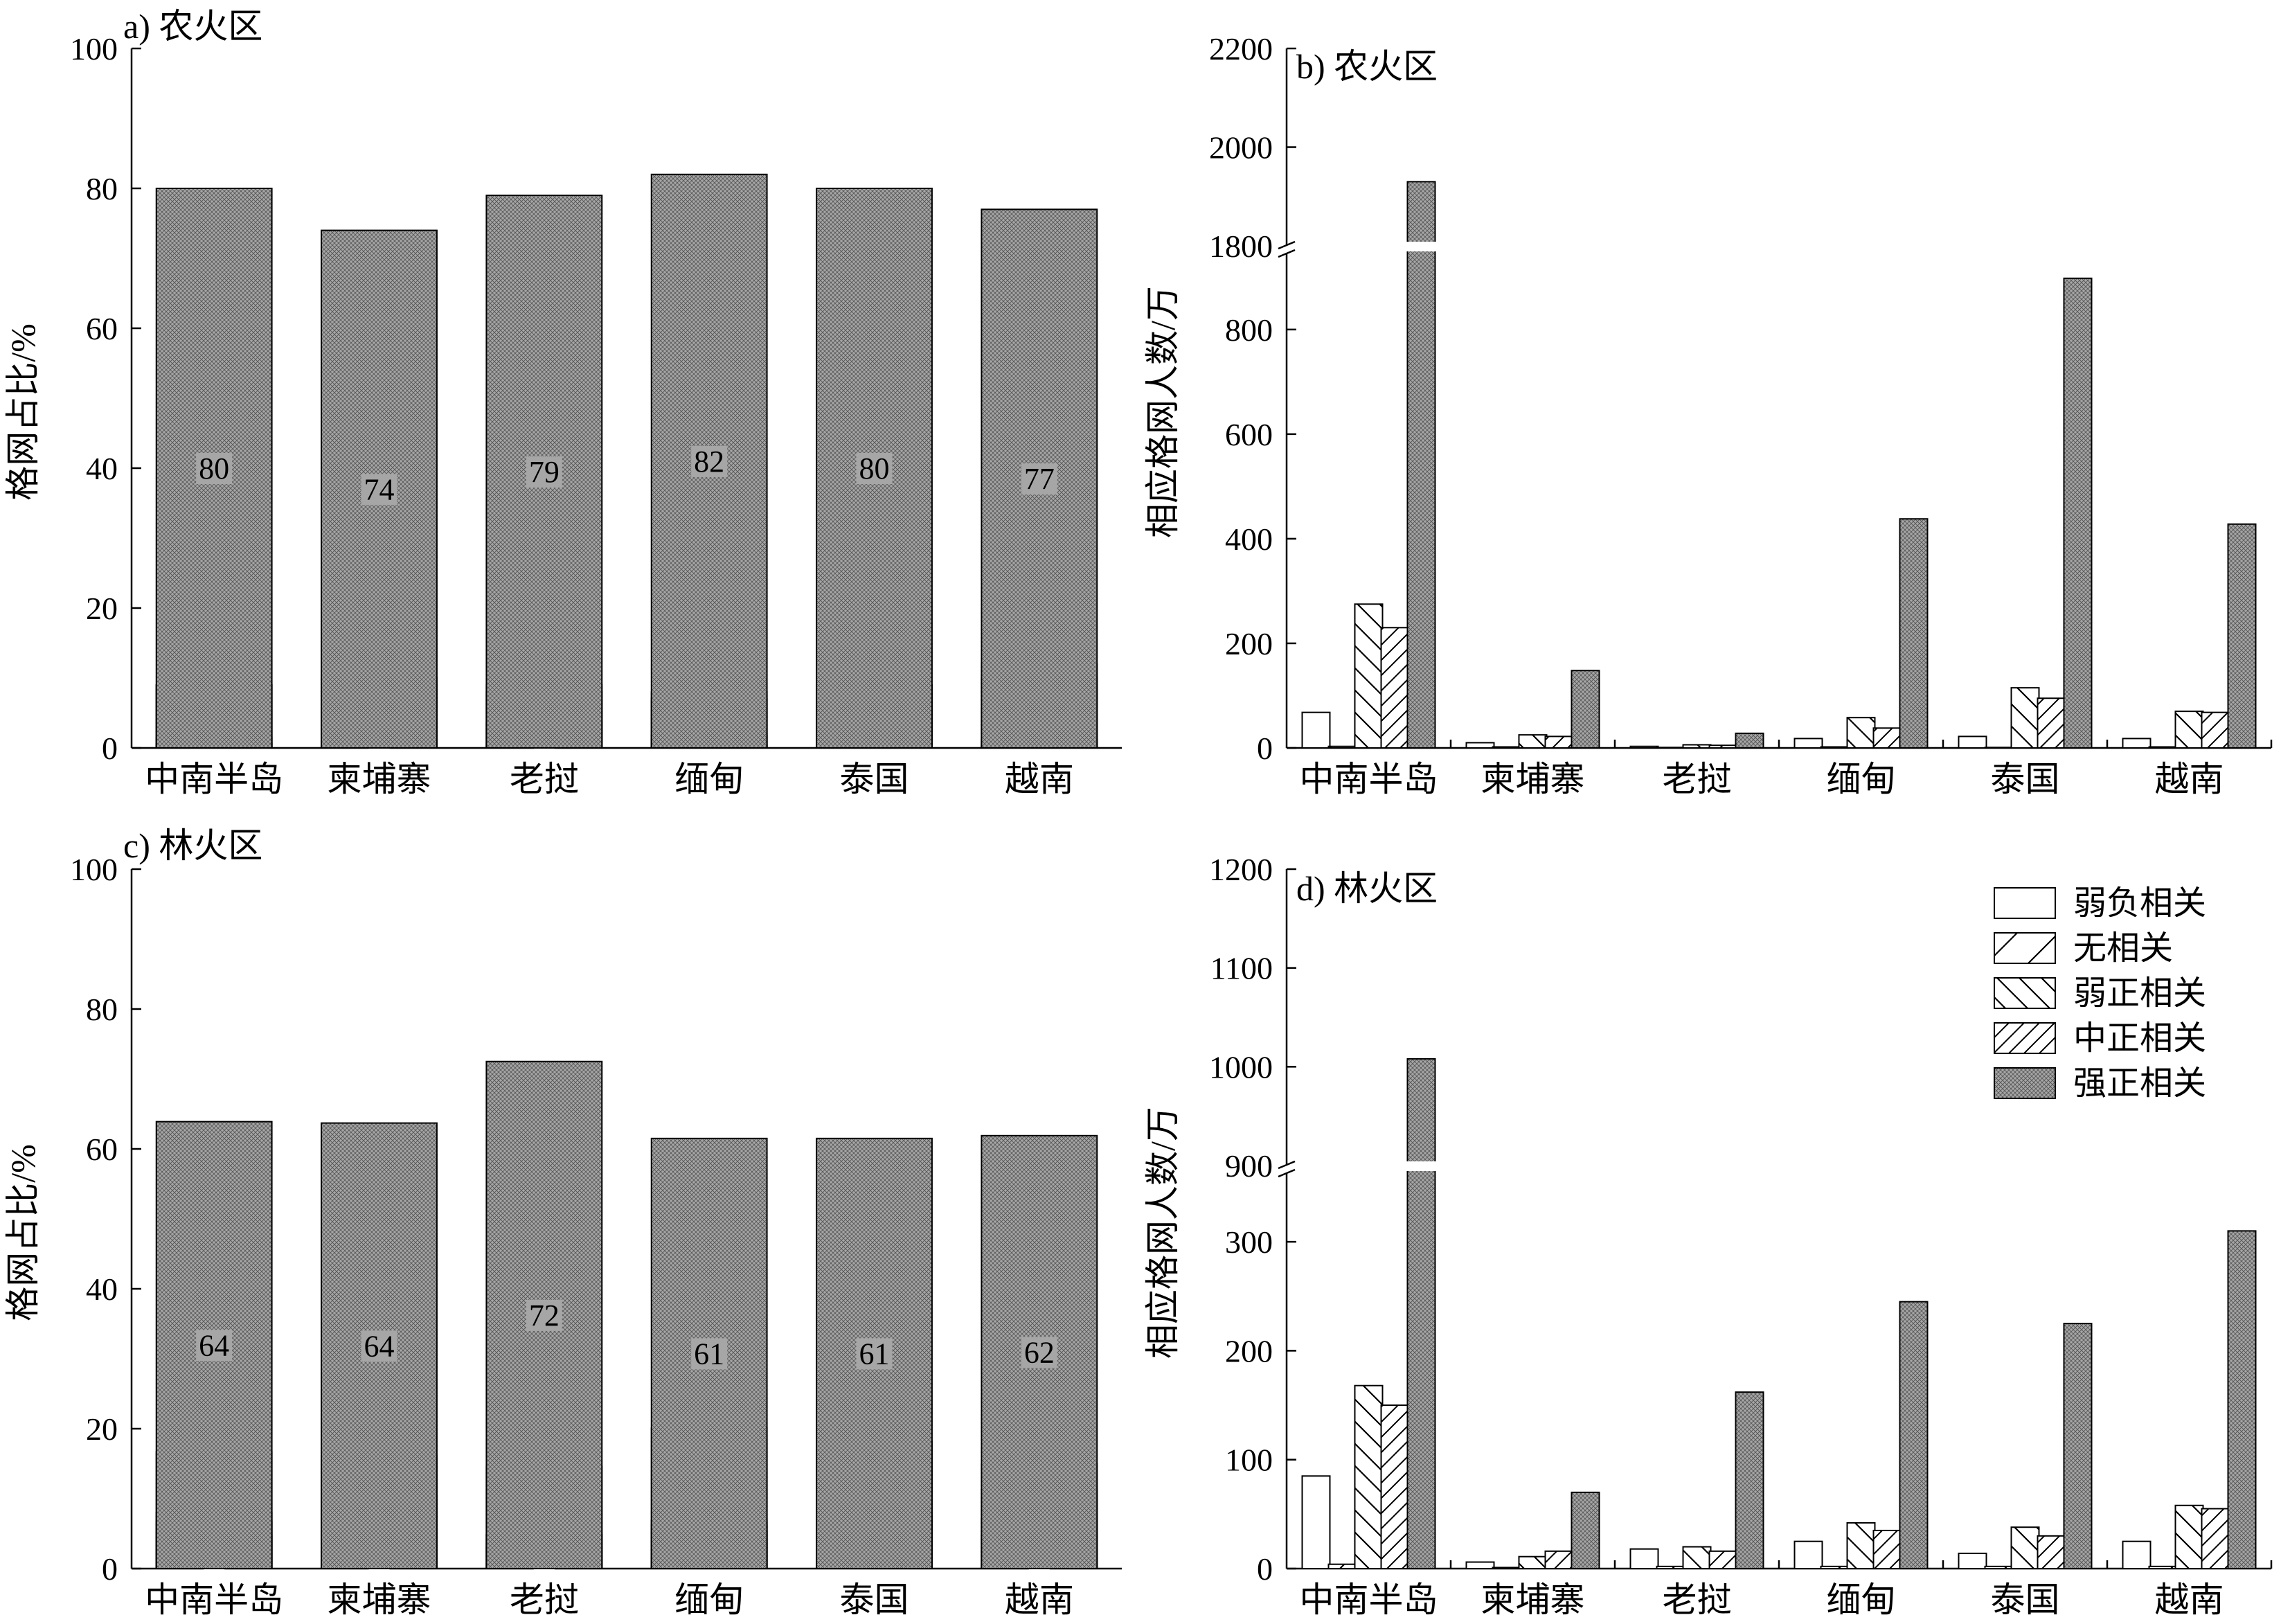 The image size is (2290, 1624). What do you see at coordinates (1369, 1599) in the screenshot?
I see `category-label: 中南半岛` at bounding box center [1369, 1599].